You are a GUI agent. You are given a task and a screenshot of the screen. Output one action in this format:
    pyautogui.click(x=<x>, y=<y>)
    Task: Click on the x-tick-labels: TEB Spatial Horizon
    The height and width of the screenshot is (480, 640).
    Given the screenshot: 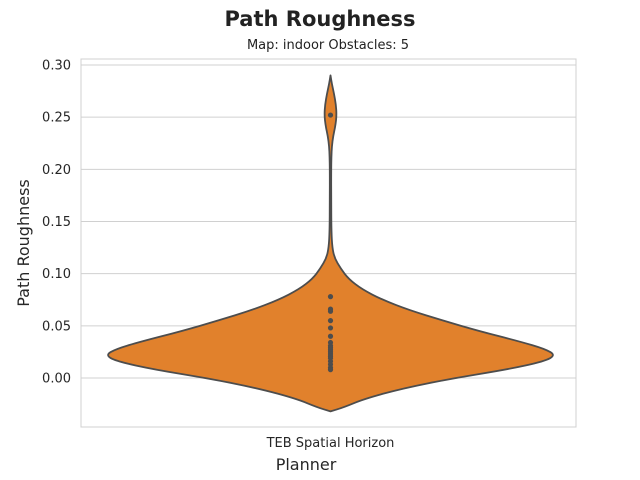 What is the action you would take?
    pyautogui.click(x=330, y=443)
    